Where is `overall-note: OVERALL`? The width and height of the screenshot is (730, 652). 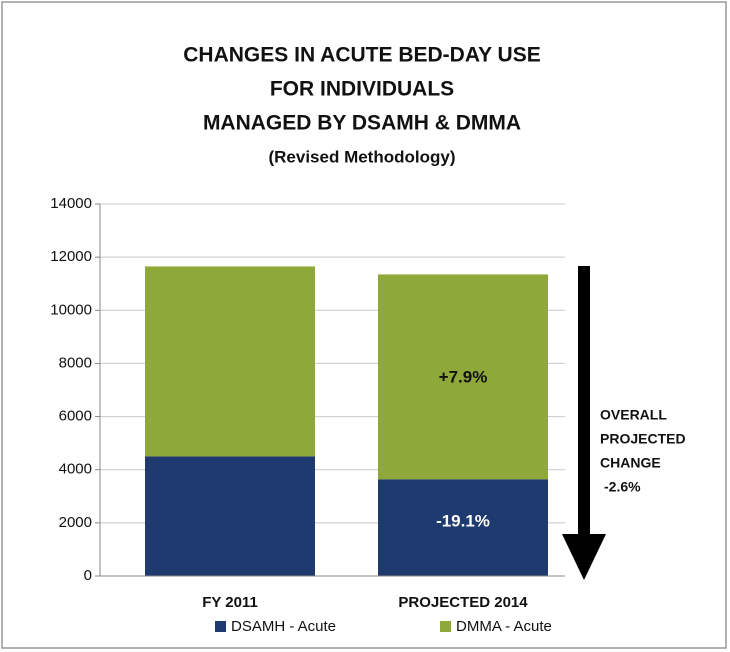
overall-note: OVERALL is located at coordinates (633, 415).